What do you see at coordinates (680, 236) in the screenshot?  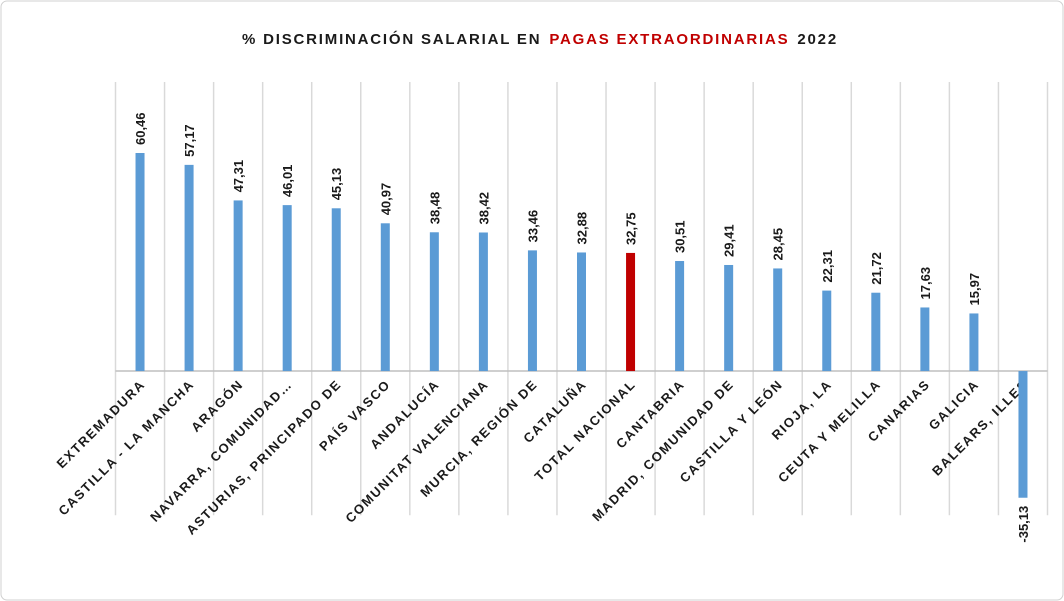 I see `value-label: 30,51` at bounding box center [680, 236].